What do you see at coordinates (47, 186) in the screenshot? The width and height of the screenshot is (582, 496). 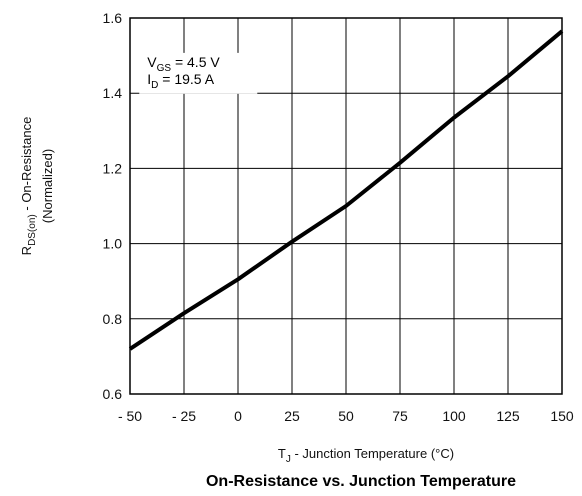 I see `y-axis-label-line2: (Normalized)` at bounding box center [47, 186].